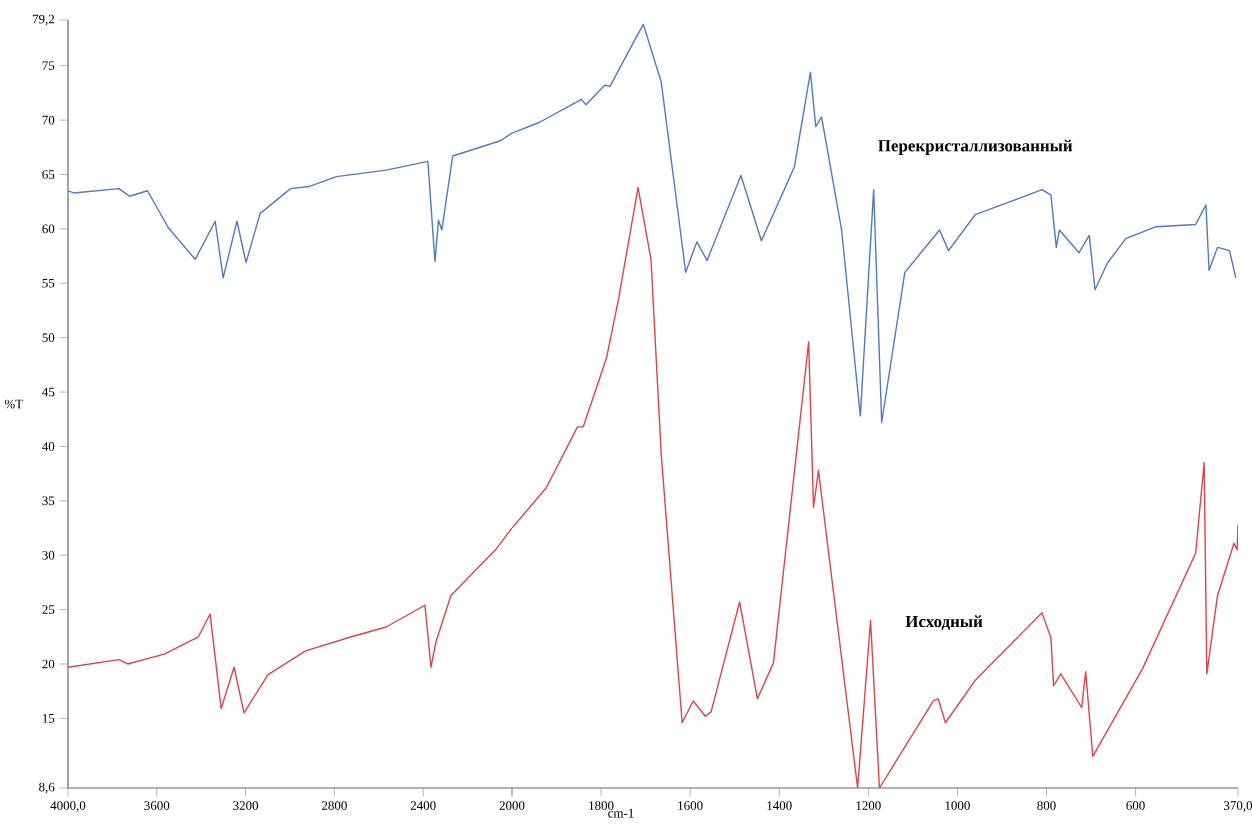  I want to click on y-tick-label: 8,6, so click(47, 788).